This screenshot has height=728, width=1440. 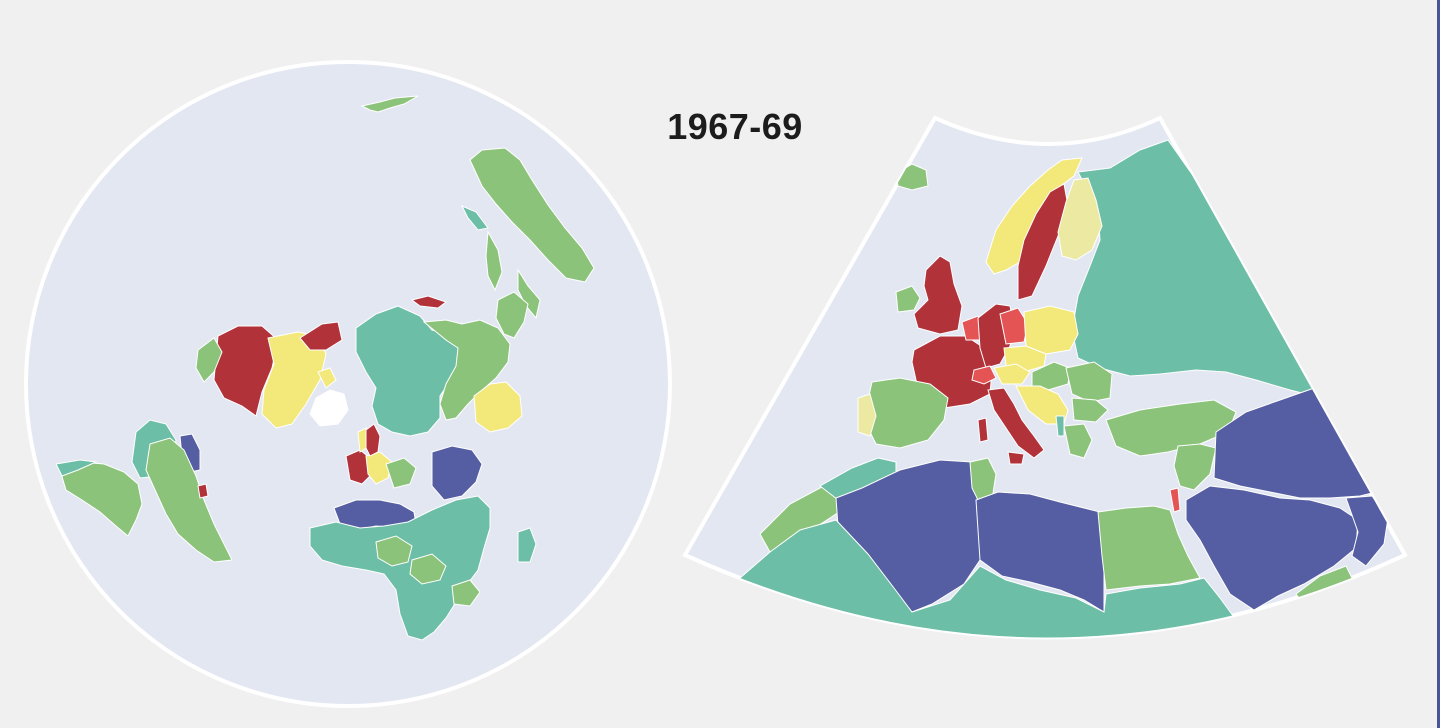 What do you see at coordinates (246, 371) in the screenshot?
I see `land-canada-dark-red` at bounding box center [246, 371].